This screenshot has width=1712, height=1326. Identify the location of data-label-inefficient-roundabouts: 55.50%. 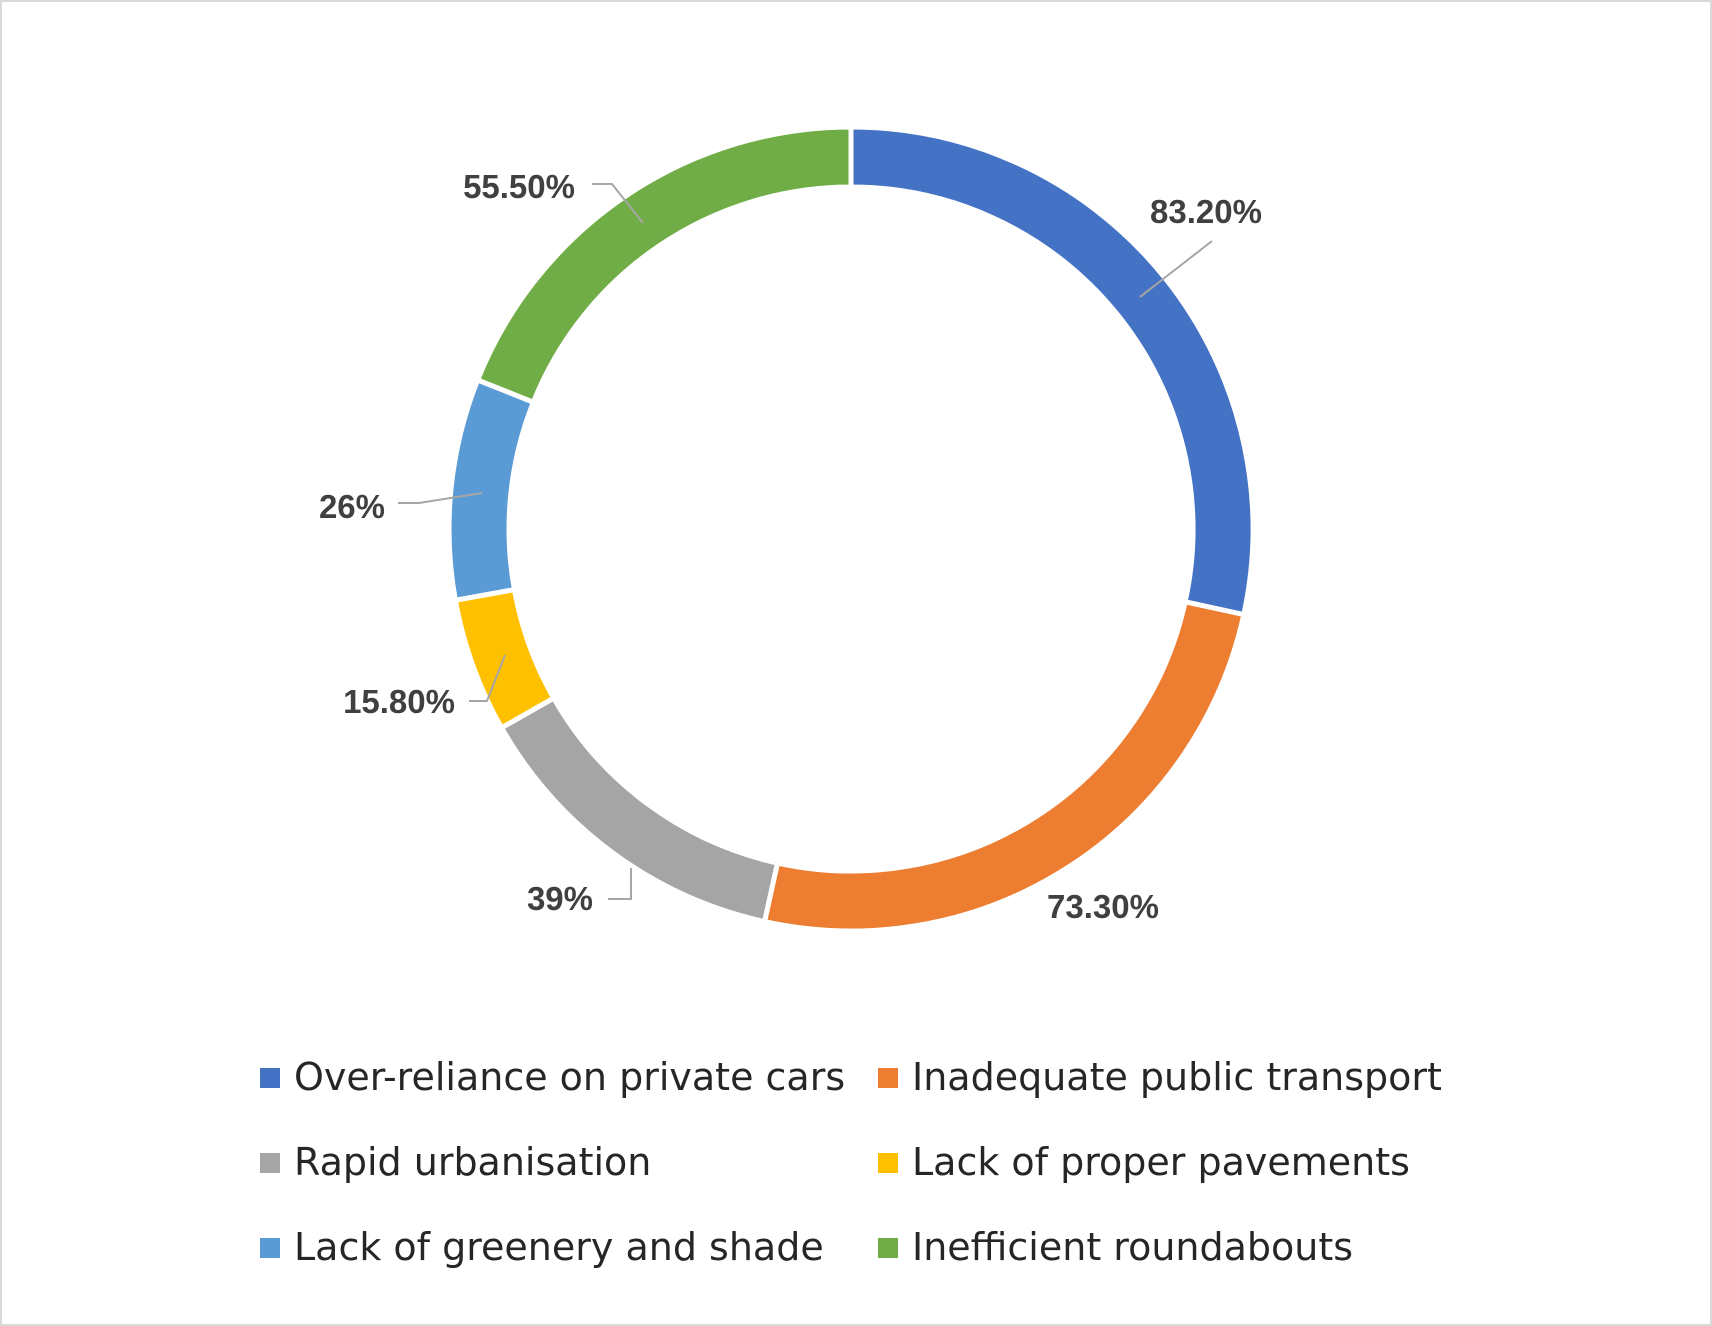
(519, 186).